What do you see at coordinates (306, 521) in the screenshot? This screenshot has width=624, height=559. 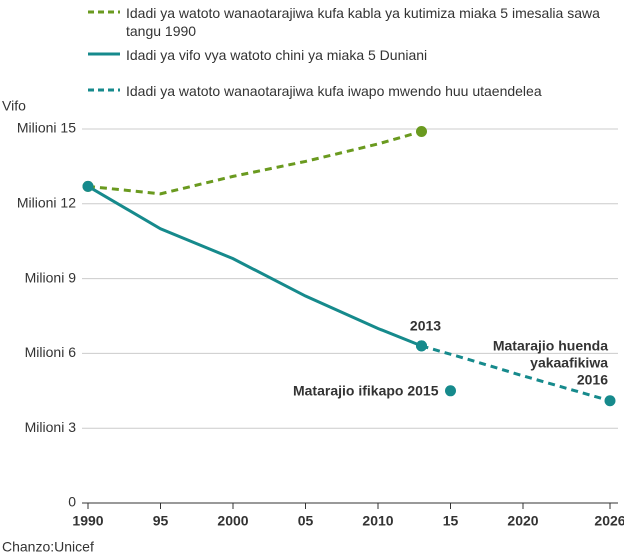 I see `x-tick-label: 05` at bounding box center [306, 521].